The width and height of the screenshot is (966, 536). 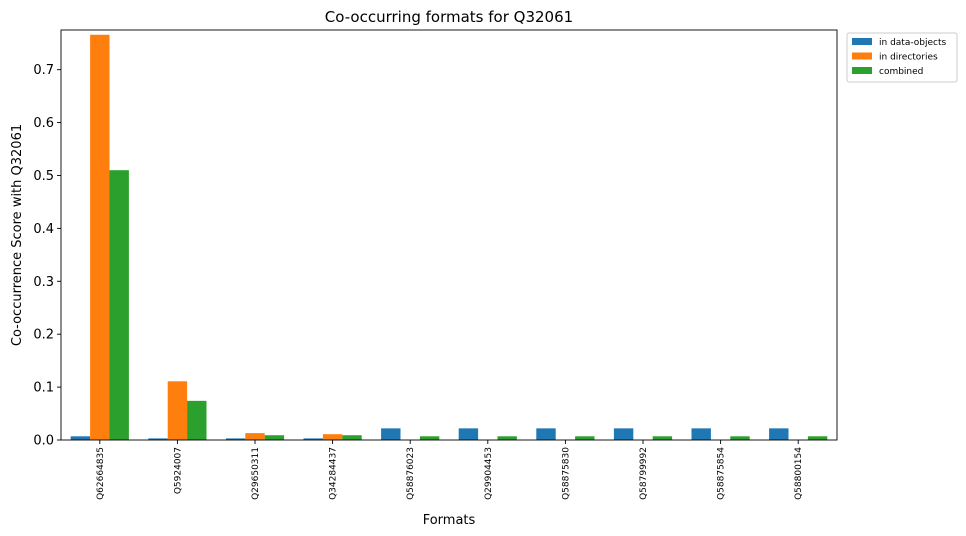 I want to click on x-tick-label: Q62664835, so click(x=101, y=473).